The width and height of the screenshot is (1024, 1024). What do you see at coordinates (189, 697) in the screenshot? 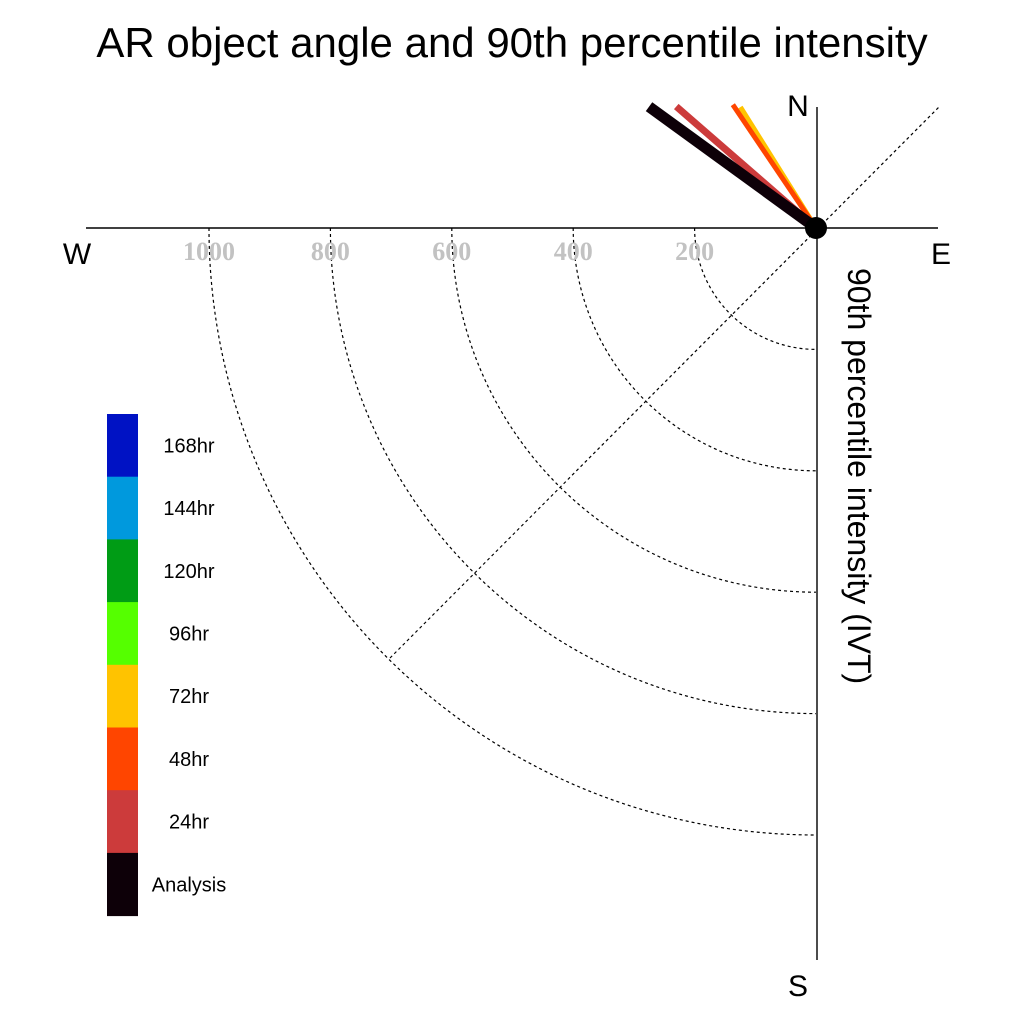
I see `legend-label: 72hr` at bounding box center [189, 697].